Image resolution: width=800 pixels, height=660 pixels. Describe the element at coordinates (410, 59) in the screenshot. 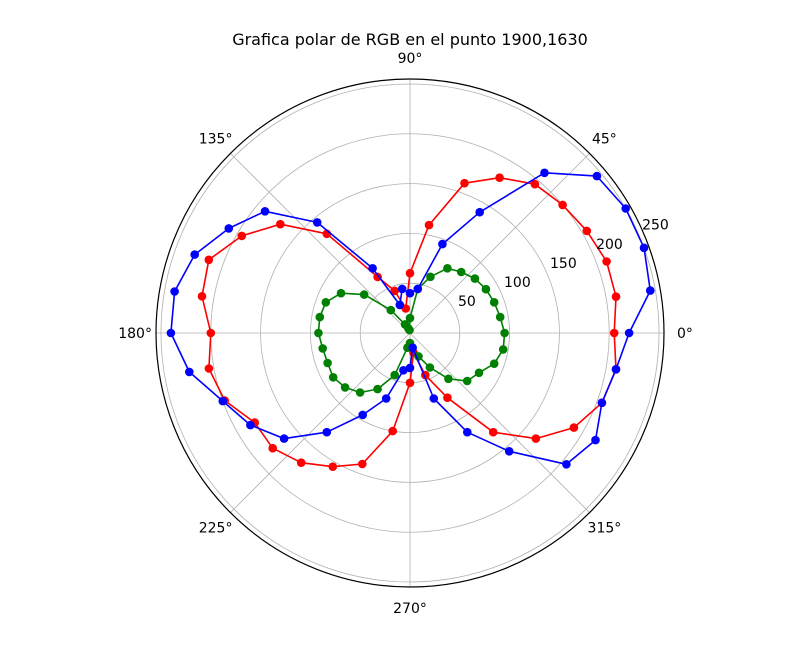

I see `angle-tick-label-90: 90°` at that location.